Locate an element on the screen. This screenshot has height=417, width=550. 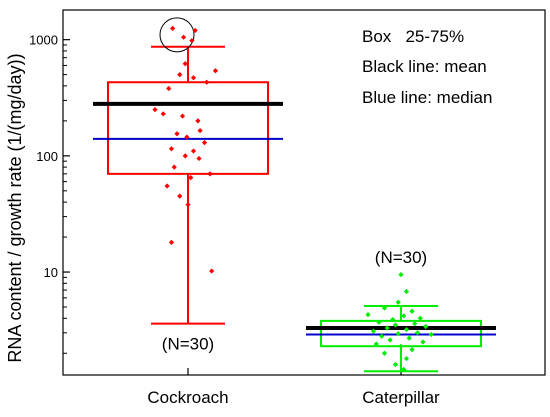
x-category-label-0: Cockroach is located at coordinates (187, 397).